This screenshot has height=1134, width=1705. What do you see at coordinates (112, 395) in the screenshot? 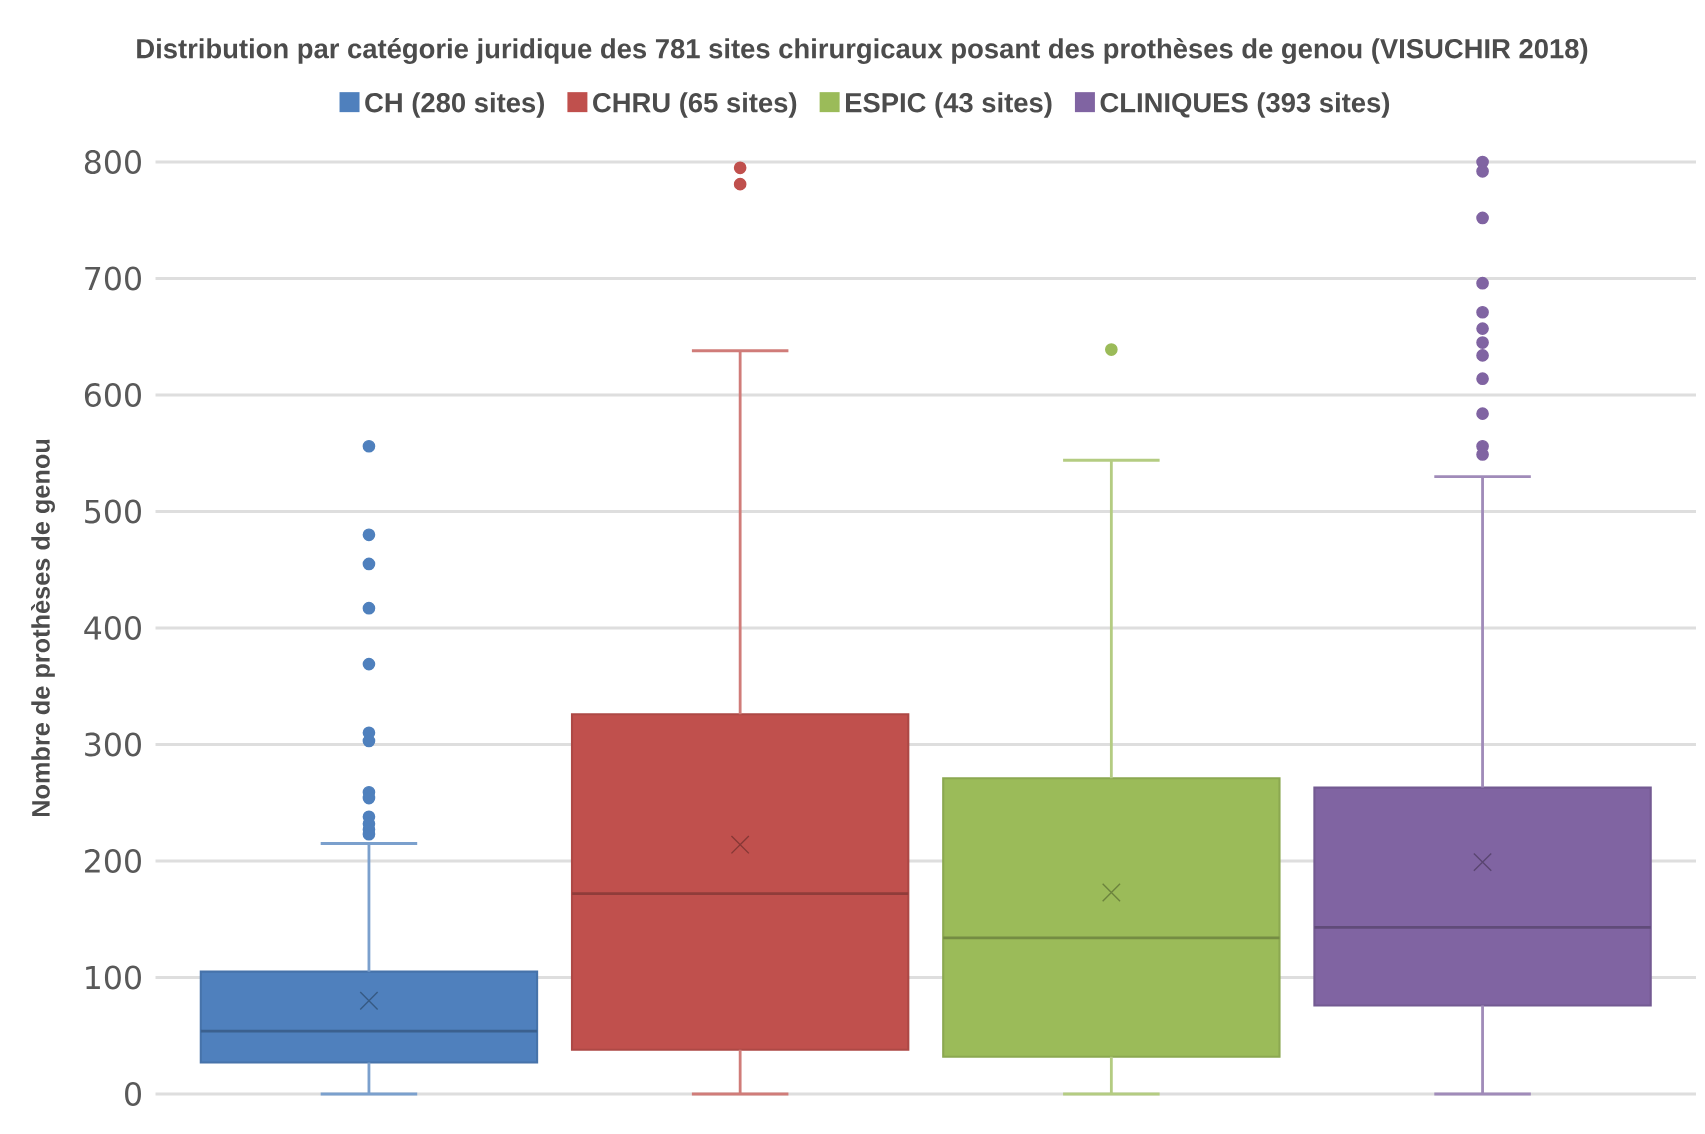
I see `y-tick-label: 600` at bounding box center [112, 395].